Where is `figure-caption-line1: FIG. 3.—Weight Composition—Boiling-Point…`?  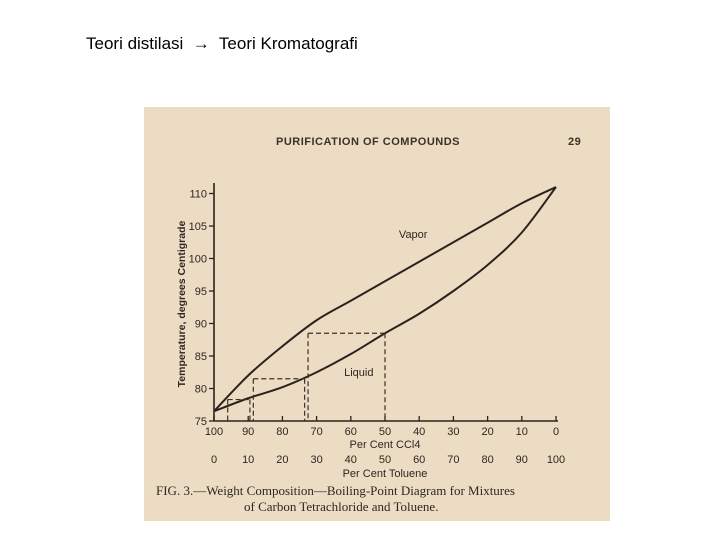 figure-caption-line1: FIG. 3.—Weight Composition—Boiling-Point… is located at coordinates (335, 490).